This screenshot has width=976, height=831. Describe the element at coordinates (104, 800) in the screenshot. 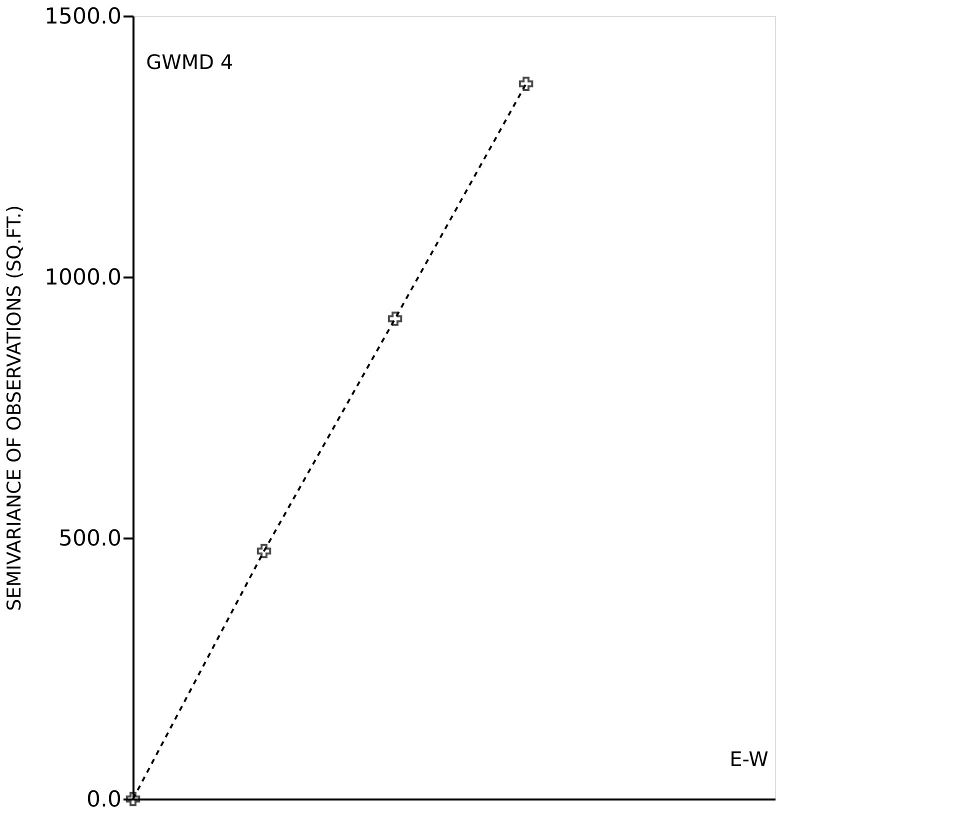

I see `y-tick-label: 0.0` at that location.